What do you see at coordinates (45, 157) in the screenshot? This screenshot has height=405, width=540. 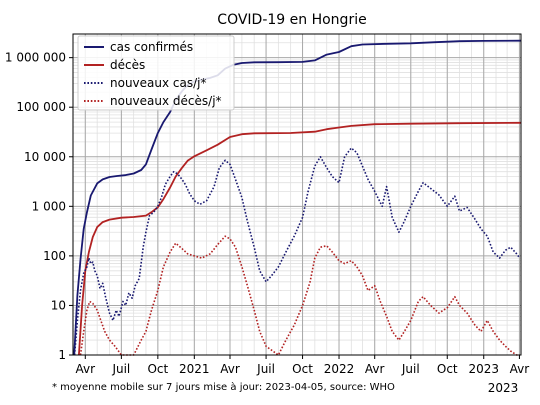 I see `y-tick-label: 10 000` at bounding box center [45, 157].